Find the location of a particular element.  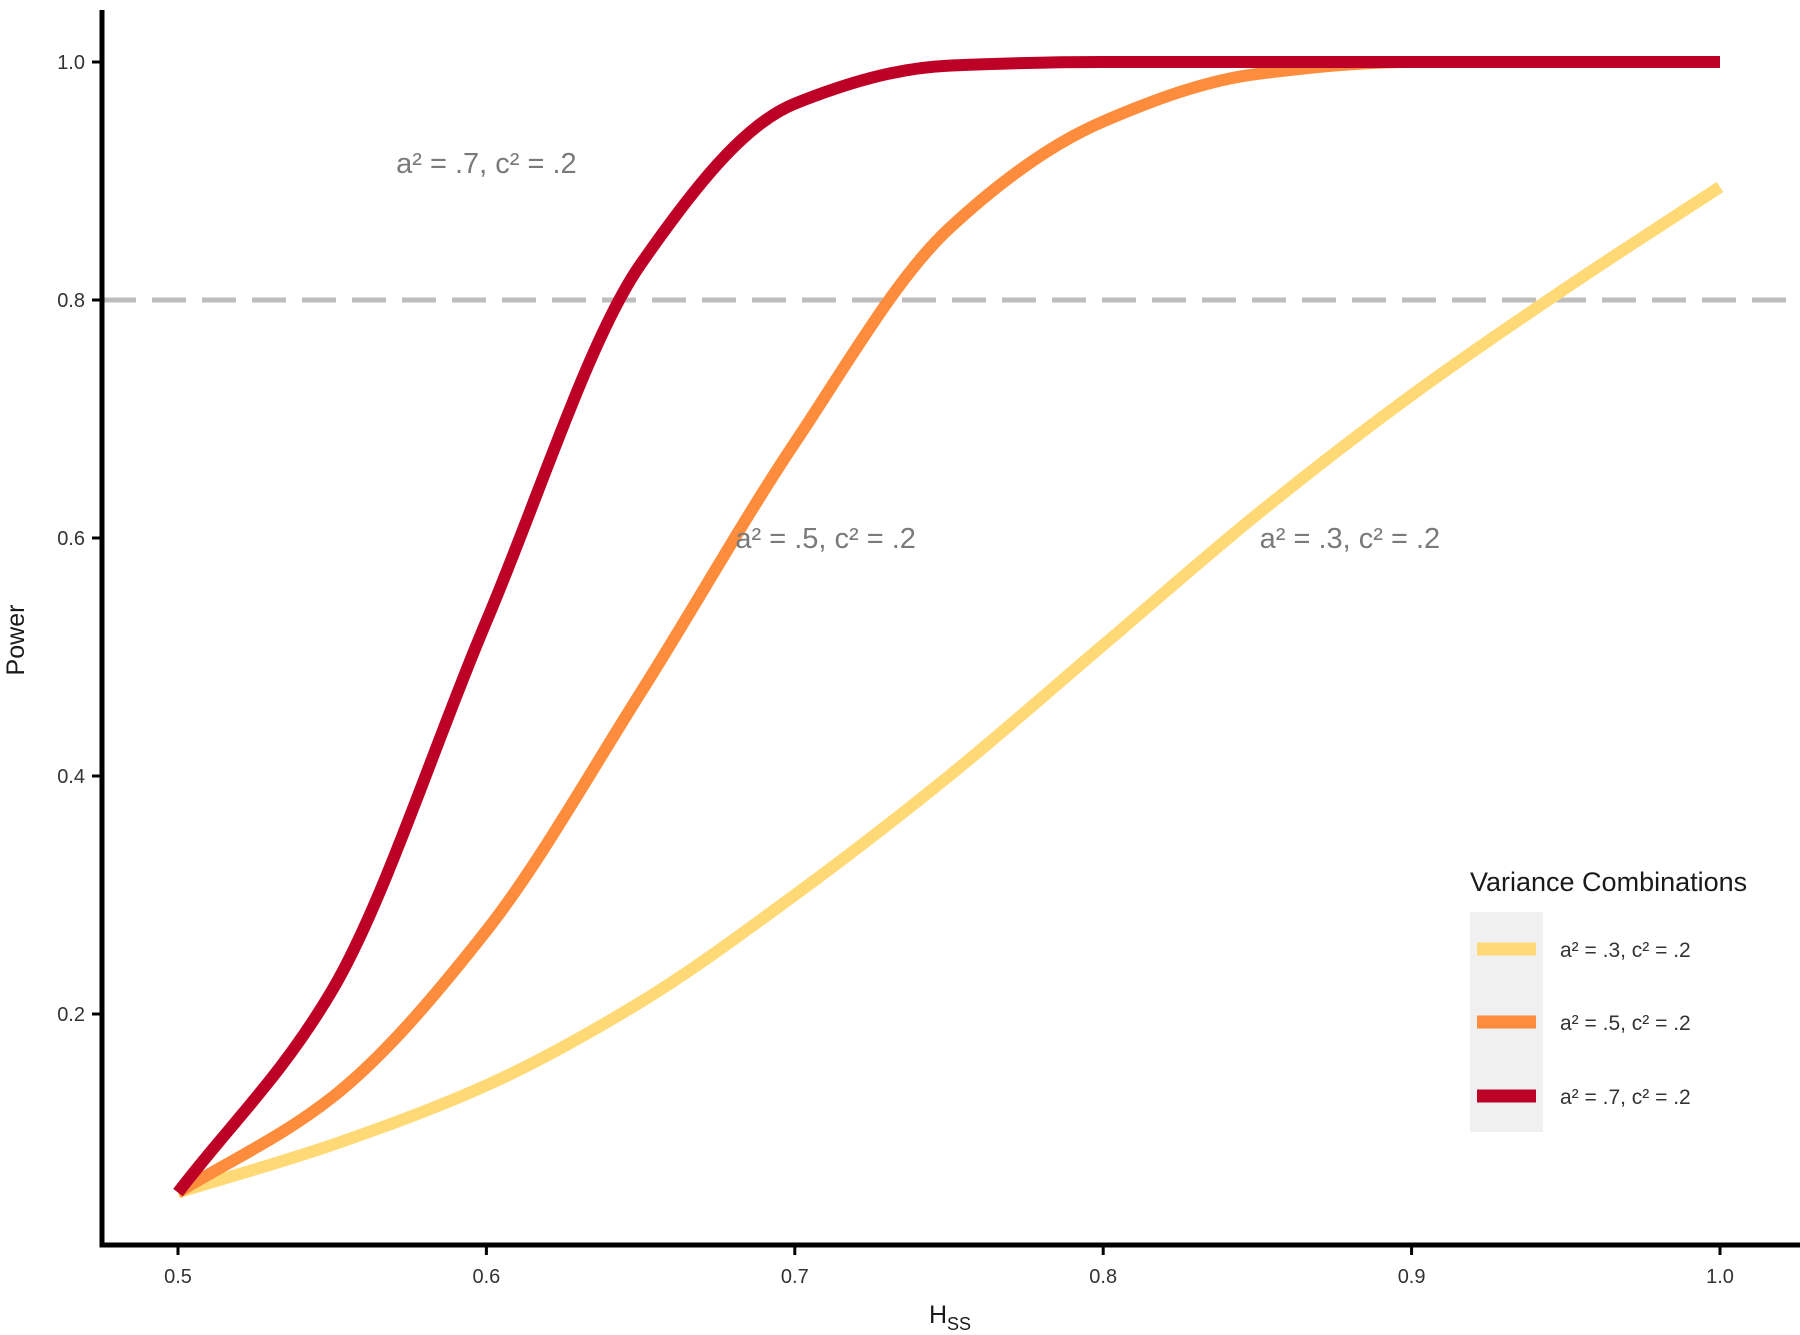

legend-label-2: a² = .5, c² = .2 is located at coordinates (1625, 1023).